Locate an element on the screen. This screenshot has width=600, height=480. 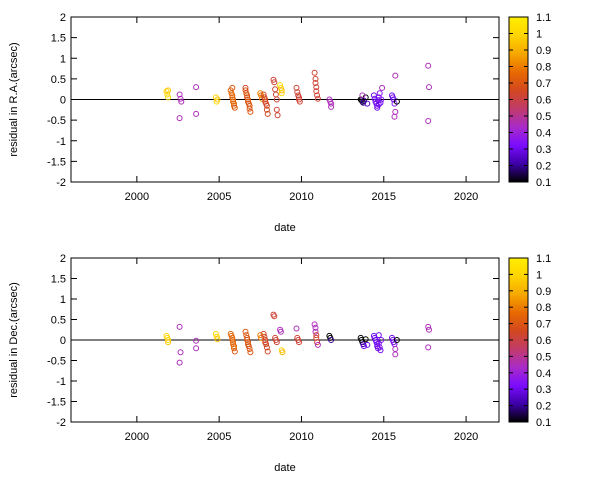
colorbar-tick-label: 0.6 is located at coordinates (543, 101).